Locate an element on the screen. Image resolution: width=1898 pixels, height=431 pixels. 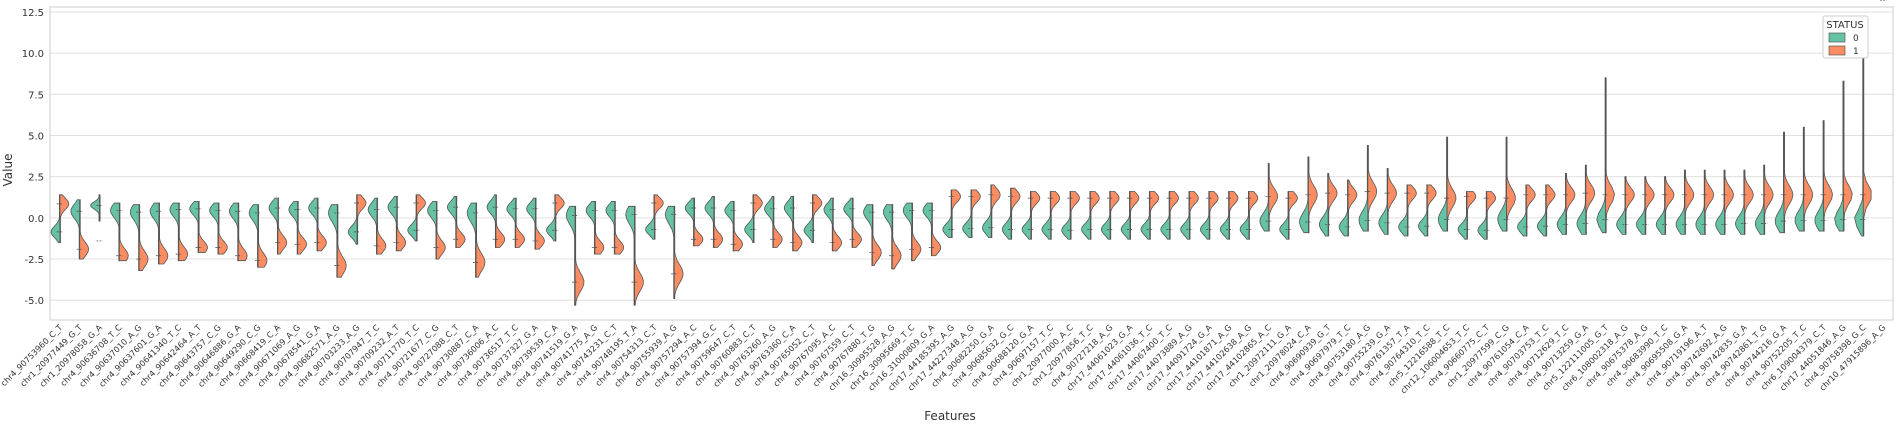
y-tick-label: 2.5 is located at coordinates (36, 178).